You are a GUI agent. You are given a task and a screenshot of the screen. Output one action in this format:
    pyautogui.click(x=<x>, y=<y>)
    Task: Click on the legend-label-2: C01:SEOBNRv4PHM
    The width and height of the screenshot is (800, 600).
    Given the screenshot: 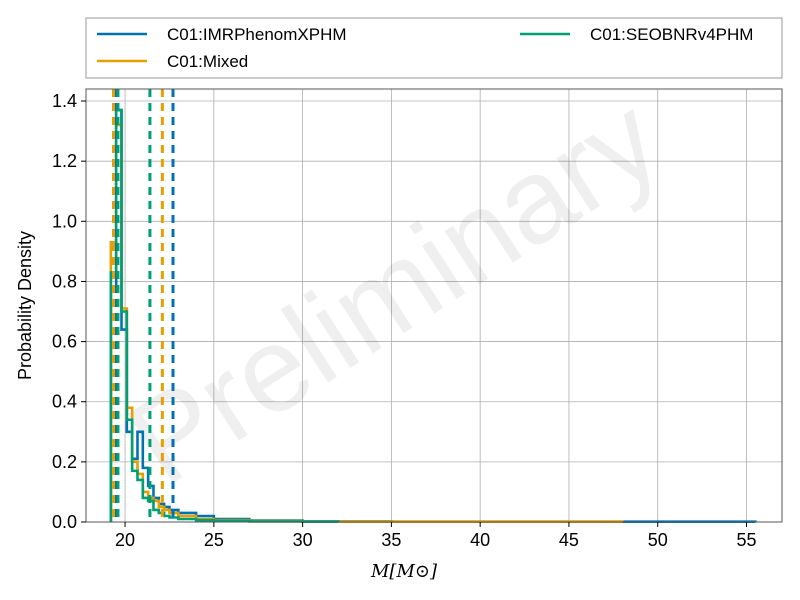 What is the action you would take?
    pyautogui.click(x=671, y=34)
    